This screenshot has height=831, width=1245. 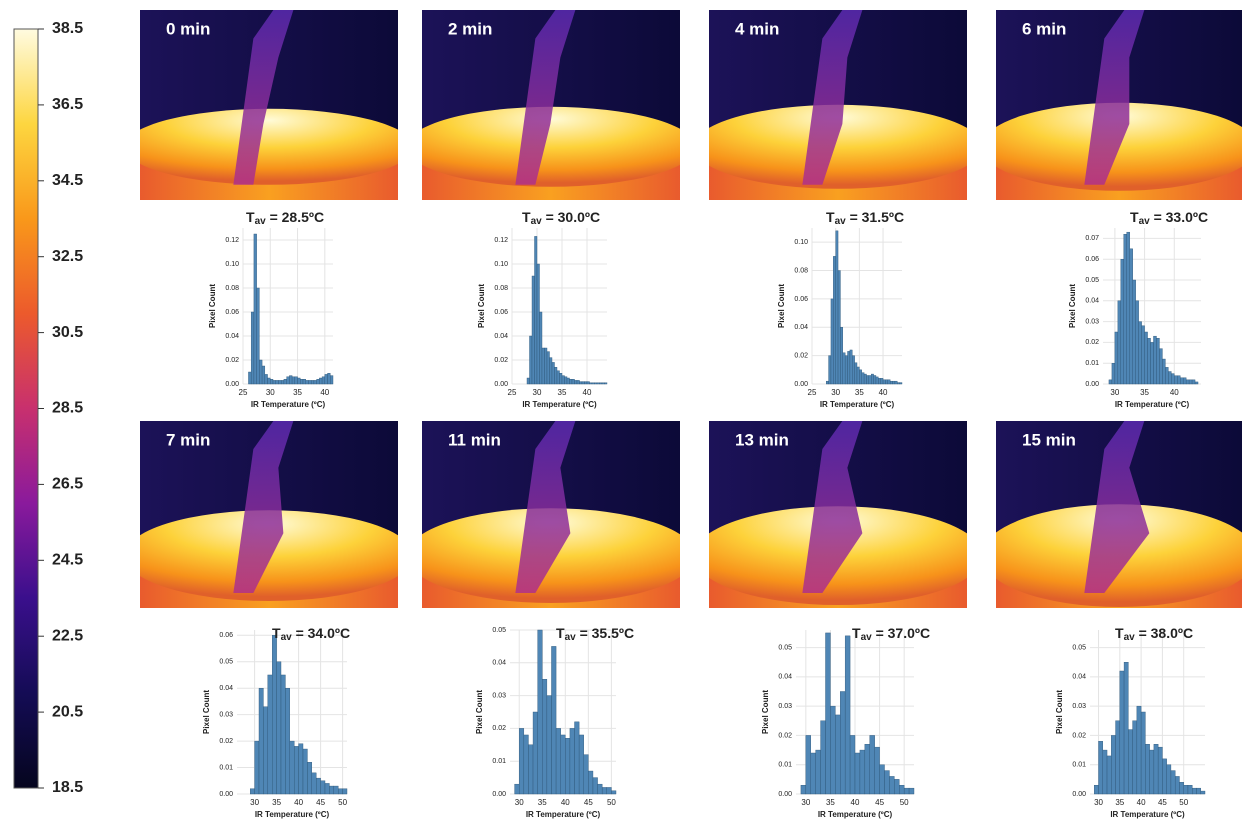 What do you see at coordinates (519, 802) in the screenshot?
I see `x-tick-label: 30` at bounding box center [519, 802].